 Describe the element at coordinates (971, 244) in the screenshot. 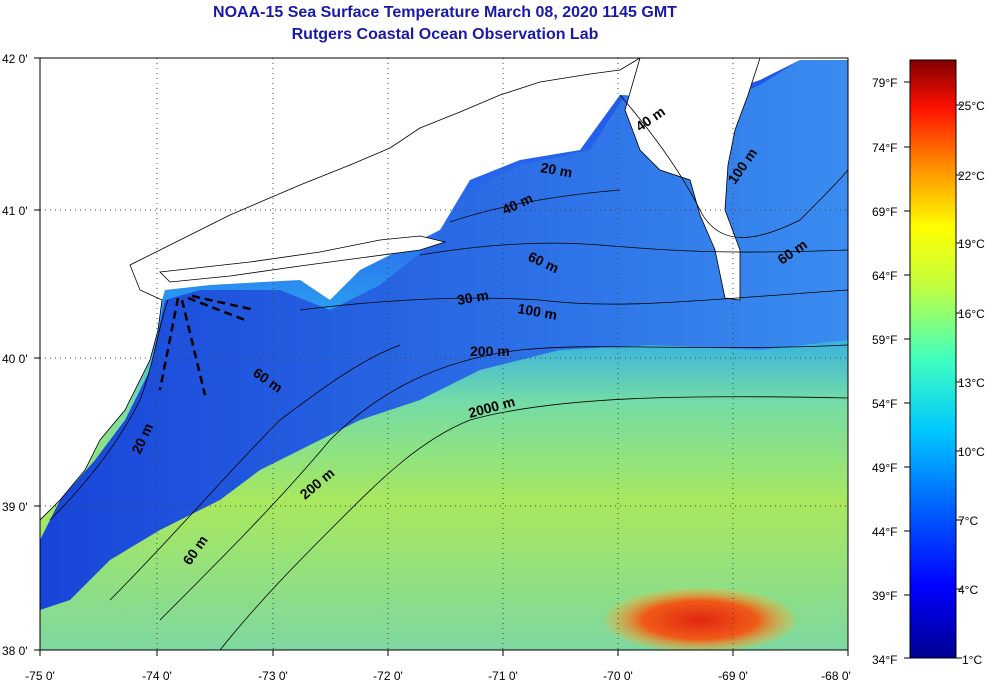

I see `colorbar-c-label: 19°C` at that location.